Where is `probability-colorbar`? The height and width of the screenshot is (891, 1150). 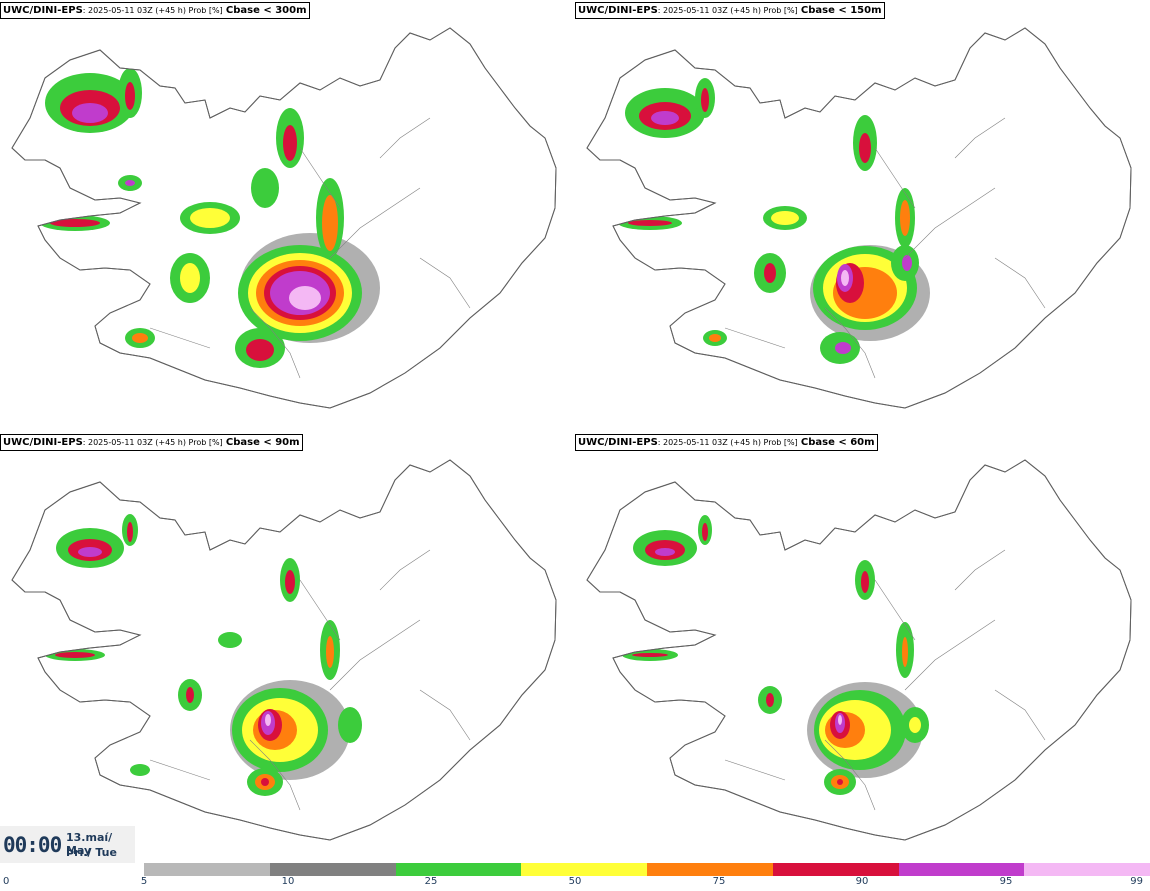 probability-colorbar is located at coordinates (647, 869).